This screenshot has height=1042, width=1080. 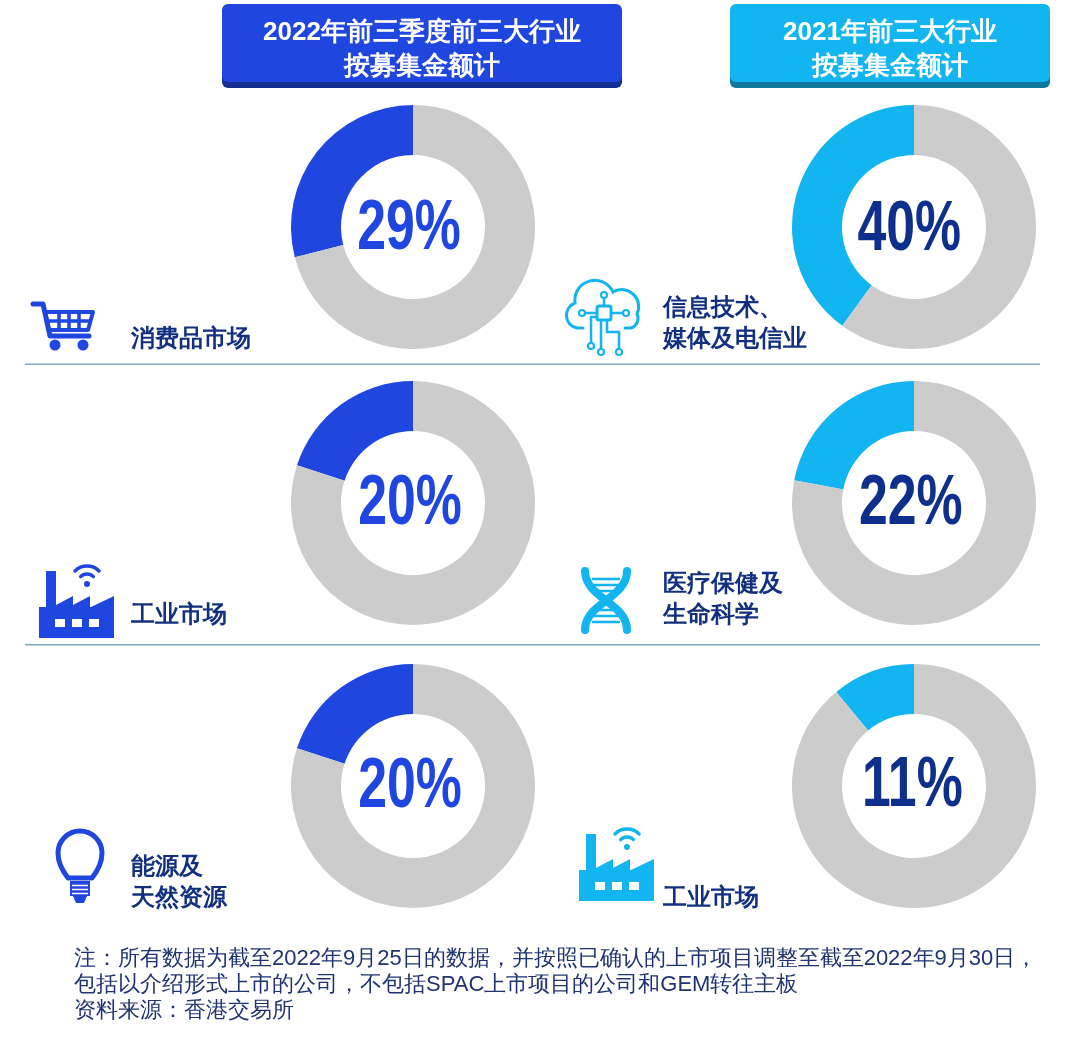 What do you see at coordinates (190, 337) in the screenshot?
I see `legend-label: 消费品市场` at bounding box center [190, 337].